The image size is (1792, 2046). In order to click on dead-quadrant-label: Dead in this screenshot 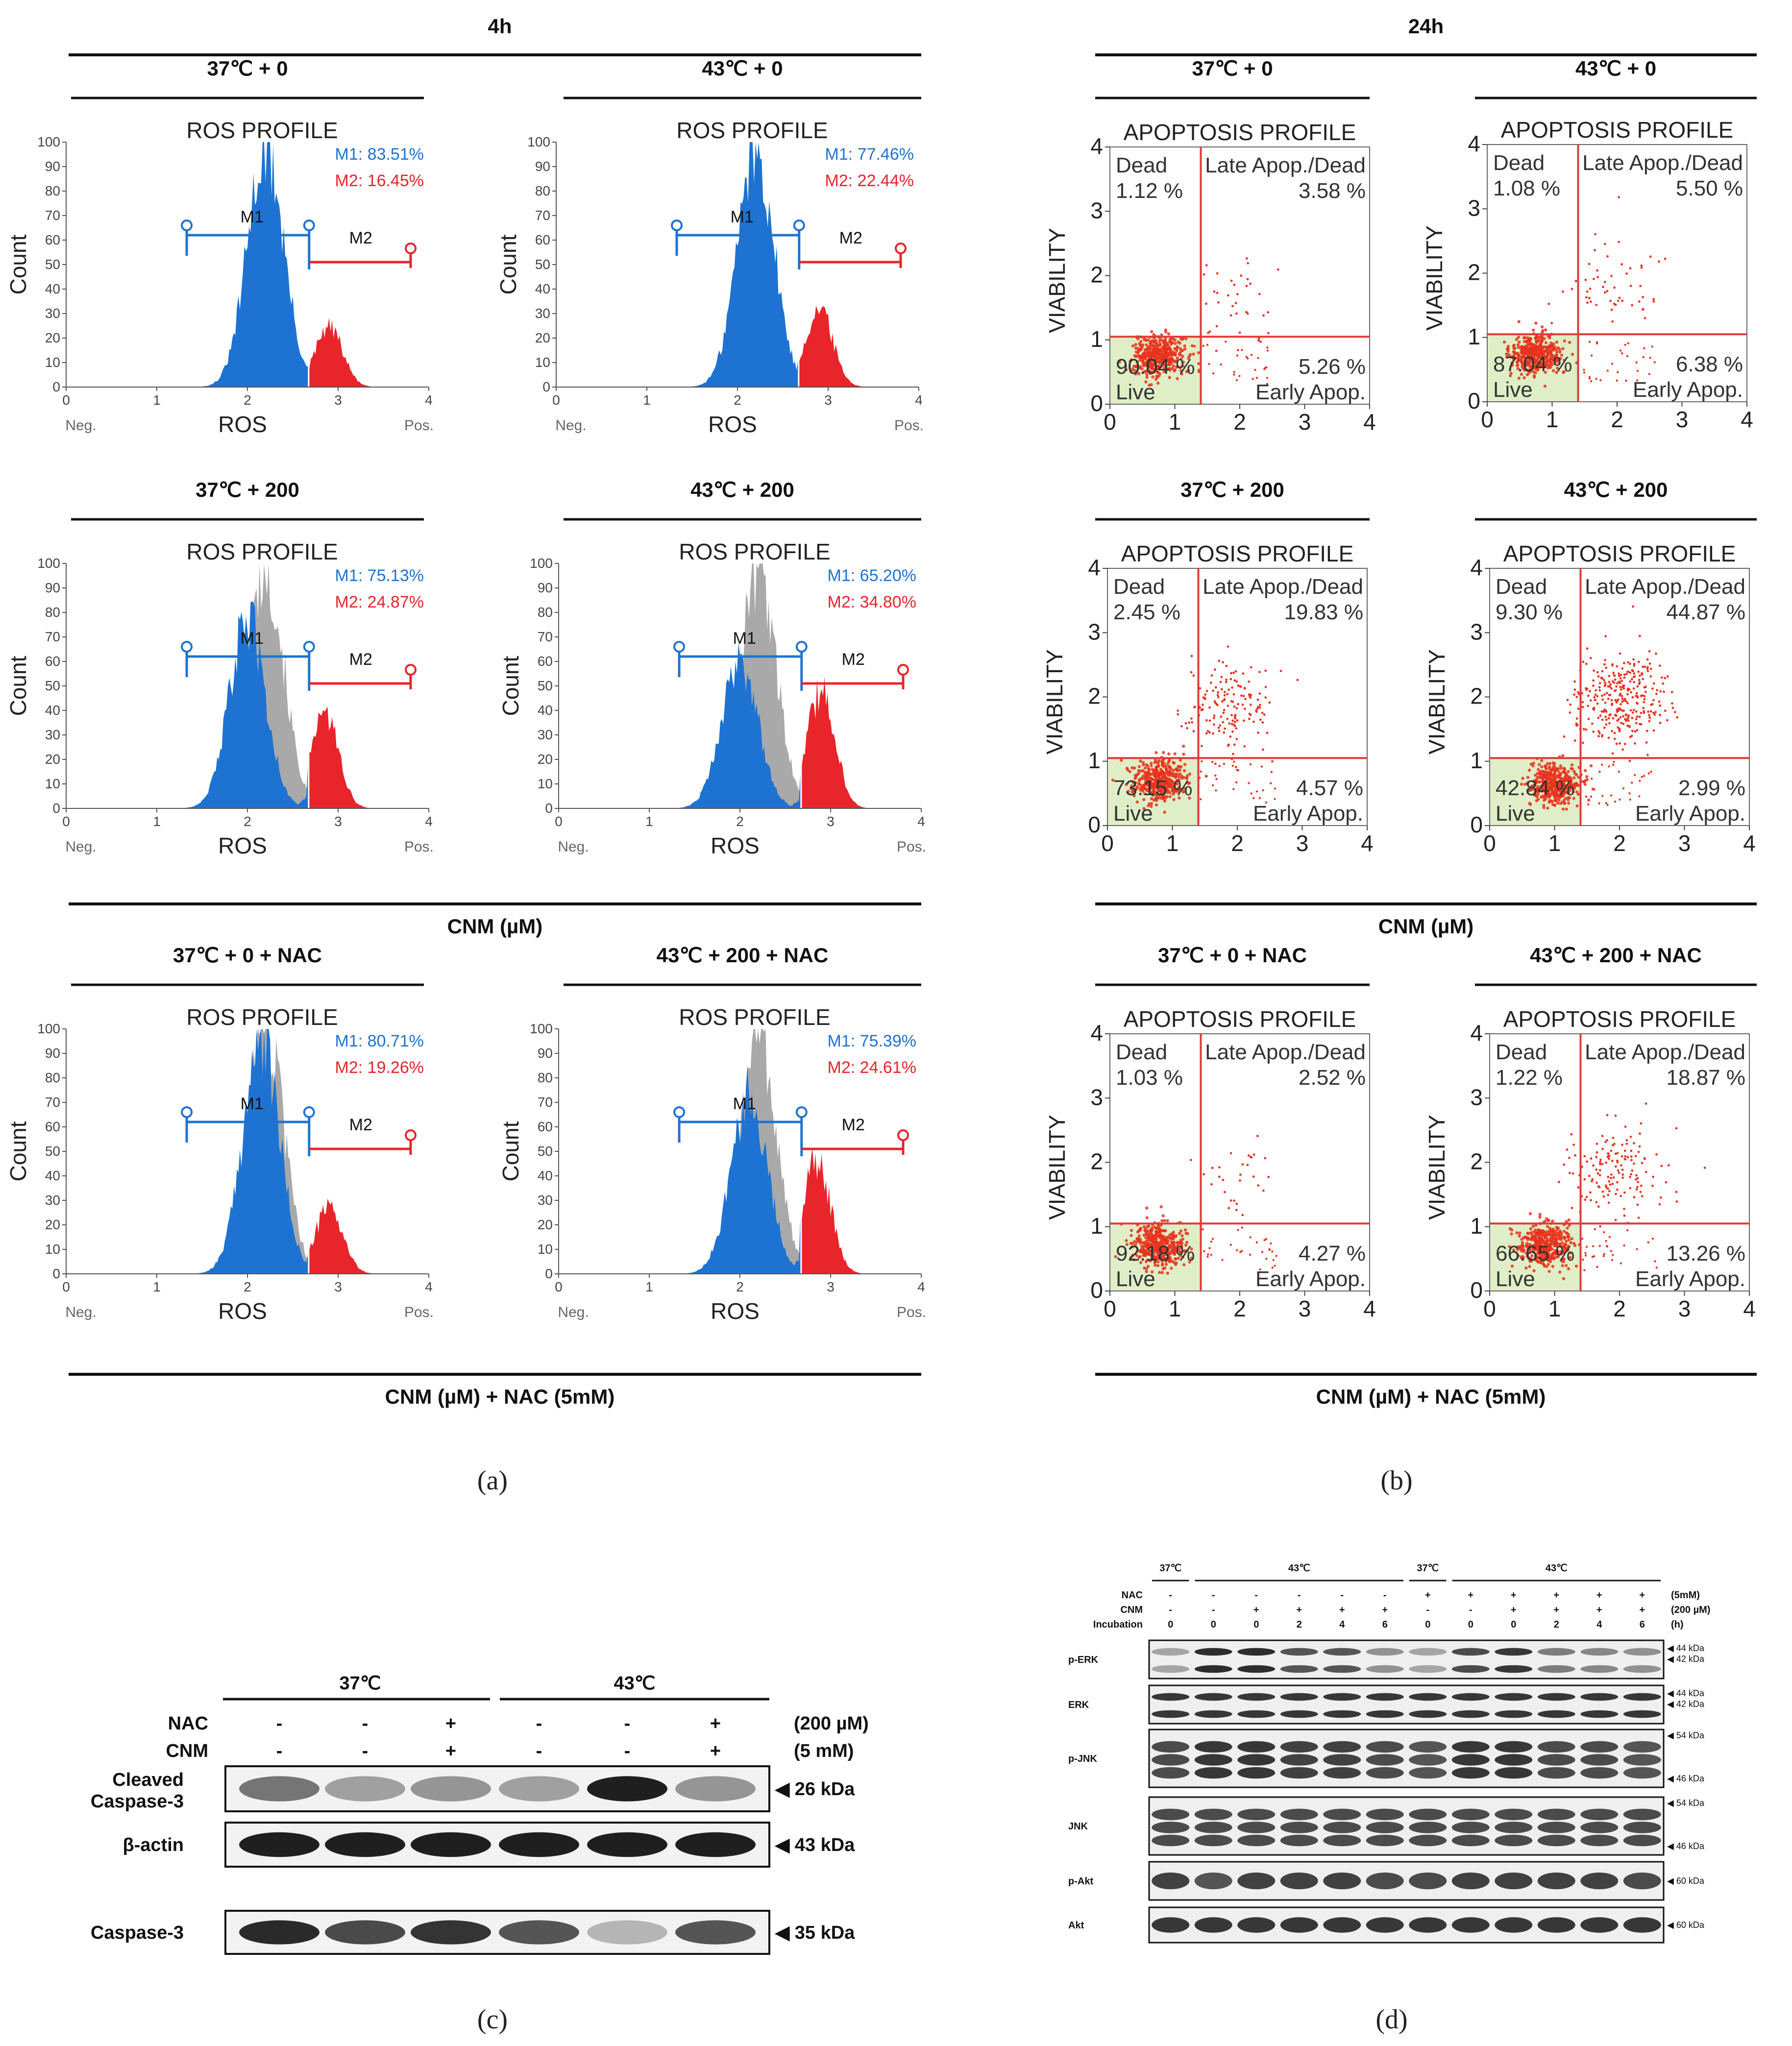, I will do `click(1521, 1052)`.